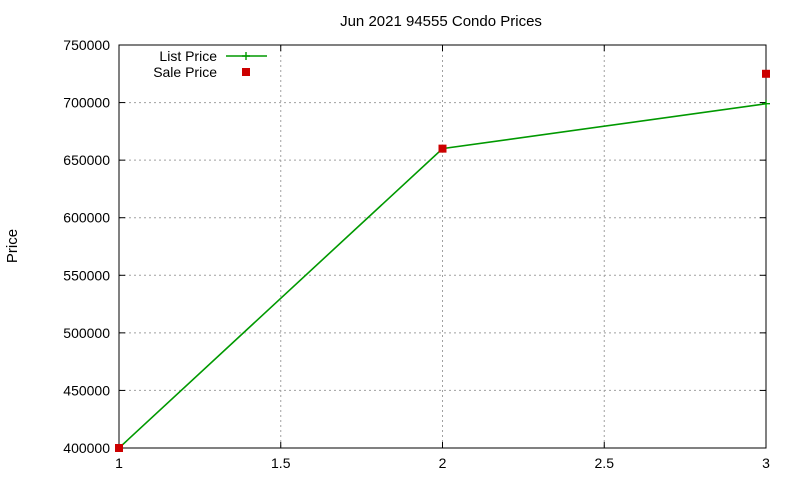 The height and width of the screenshot is (485, 800). I want to click on y-tick-label: 650000, so click(86, 160).